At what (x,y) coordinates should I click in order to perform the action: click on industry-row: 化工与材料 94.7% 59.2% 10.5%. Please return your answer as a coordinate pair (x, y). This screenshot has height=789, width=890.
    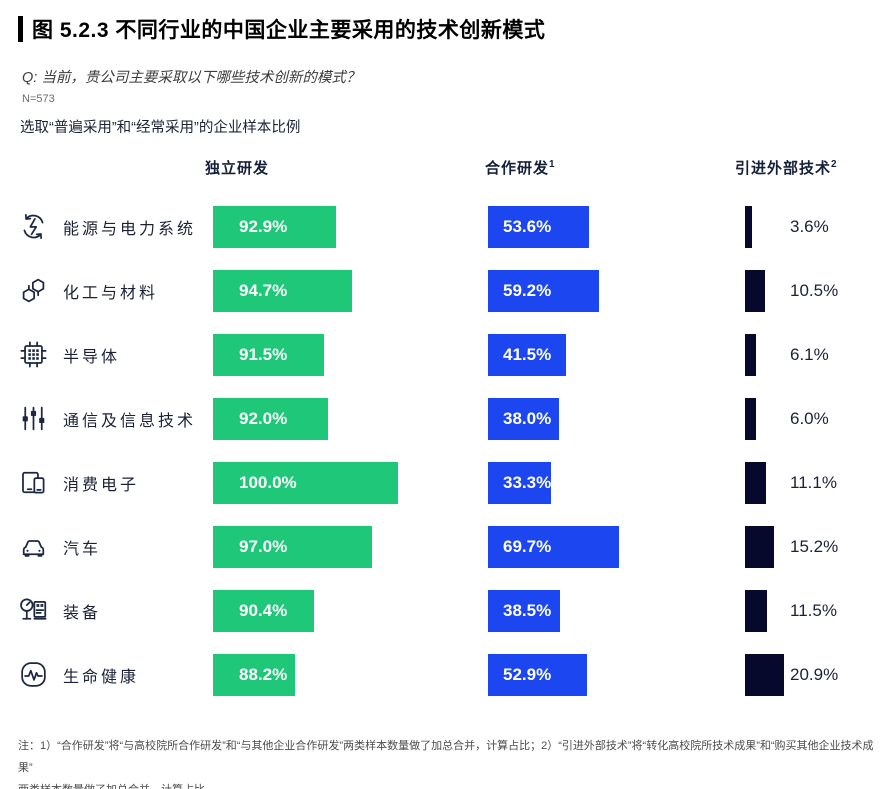
    Looking at the image, I should click on (445, 291).